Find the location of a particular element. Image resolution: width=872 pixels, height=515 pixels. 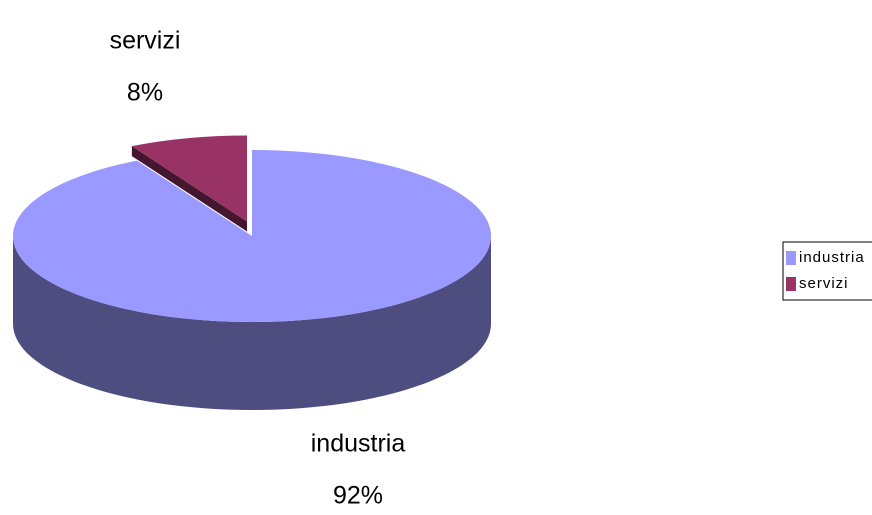

legend-box is located at coordinates (827, 271).